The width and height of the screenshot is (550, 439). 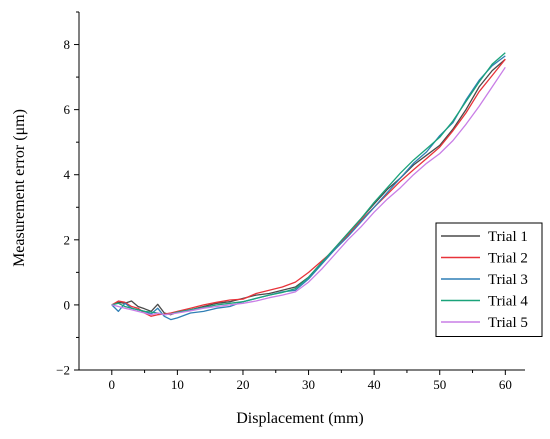 What do you see at coordinates (439, 384) in the screenshot?
I see `x-tick-label: 50` at bounding box center [439, 384].